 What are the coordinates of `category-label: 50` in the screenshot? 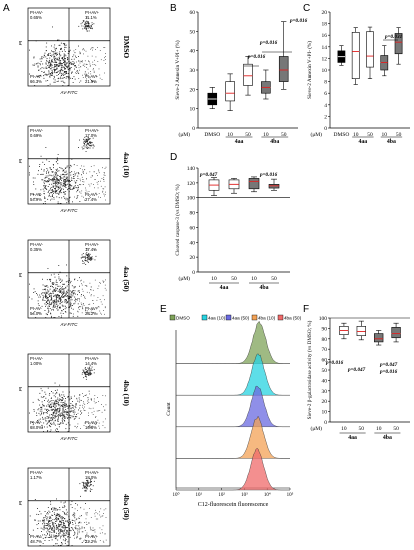 It's located at (284, 135).